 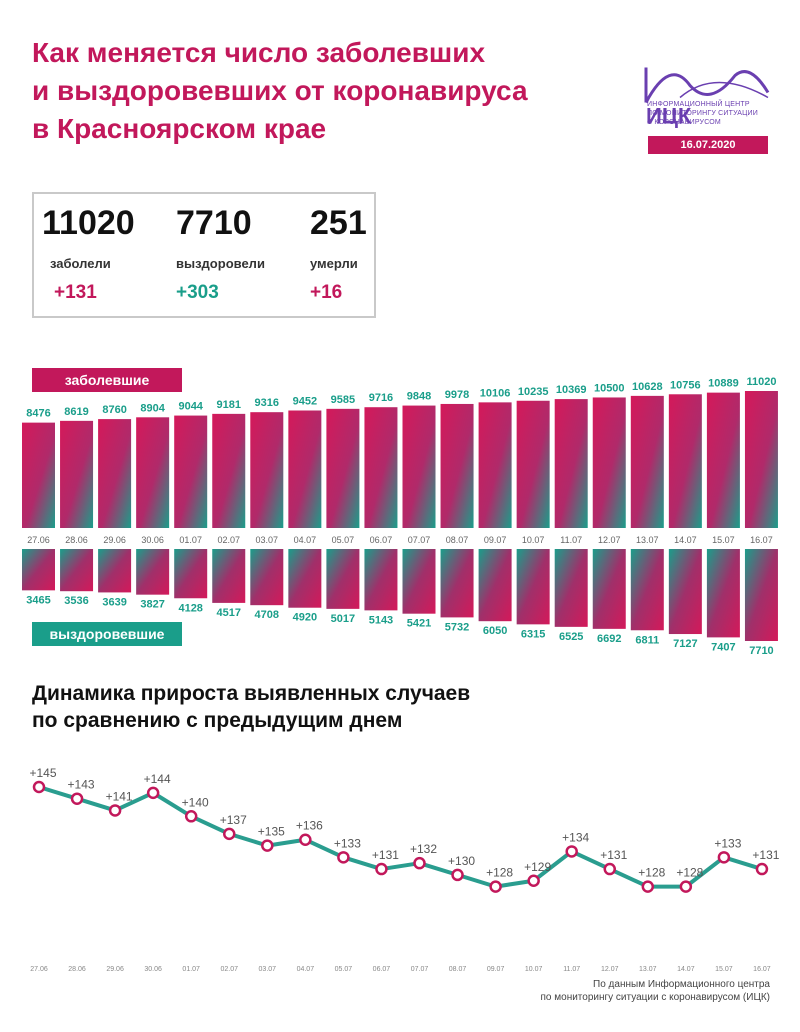 What do you see at coordinates (76, 412) in the screenshot?
I see `cases-value-label: 8619` at bounding box center [76, 412].